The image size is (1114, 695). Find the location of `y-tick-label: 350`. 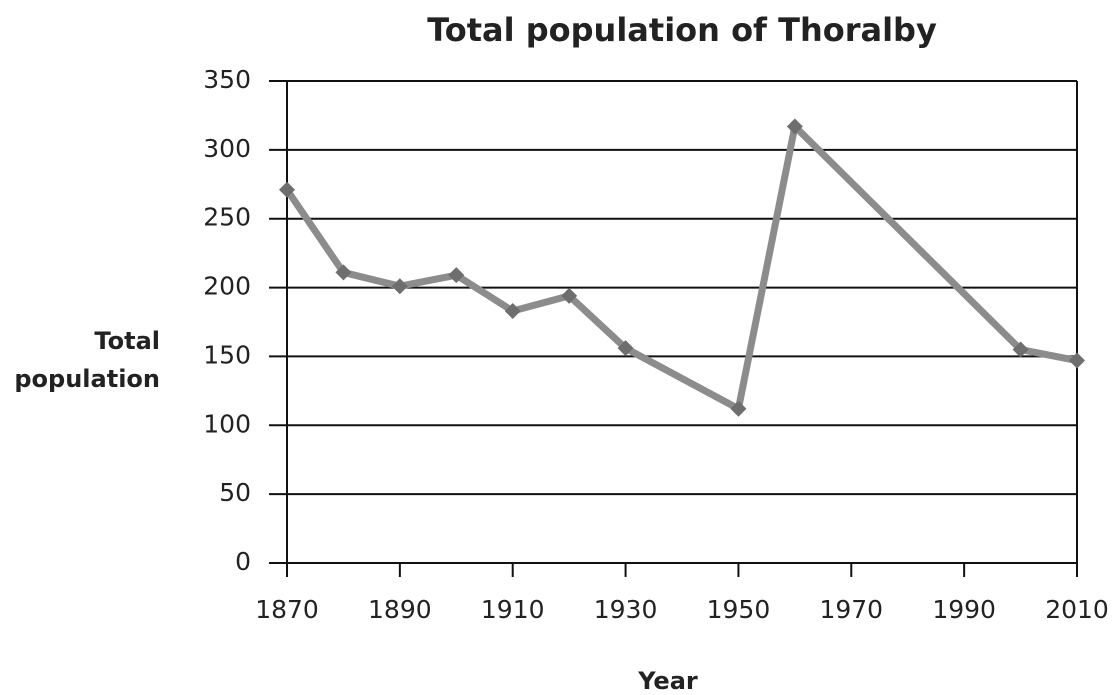

y-tick-label: 350 is located at coordinates (227, 79).